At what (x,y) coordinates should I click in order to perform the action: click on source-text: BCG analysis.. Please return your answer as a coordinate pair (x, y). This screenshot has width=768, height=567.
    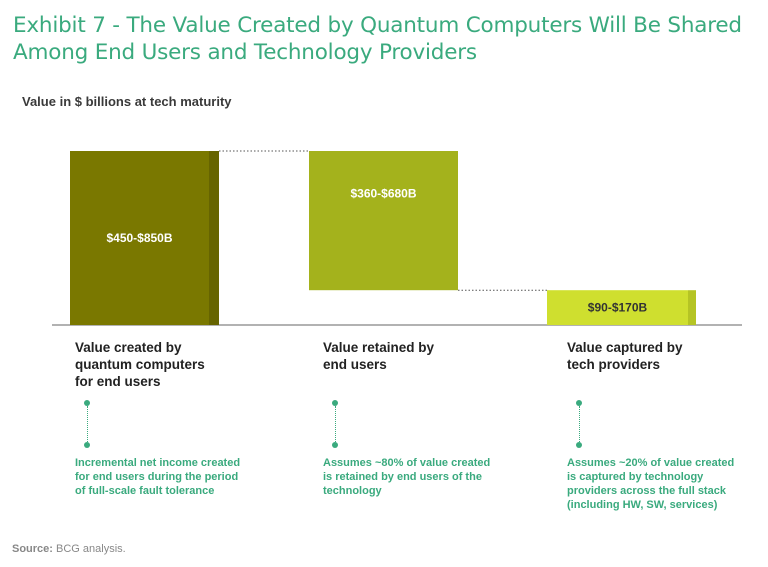
    Looking at the image, I should click on (91, 549).